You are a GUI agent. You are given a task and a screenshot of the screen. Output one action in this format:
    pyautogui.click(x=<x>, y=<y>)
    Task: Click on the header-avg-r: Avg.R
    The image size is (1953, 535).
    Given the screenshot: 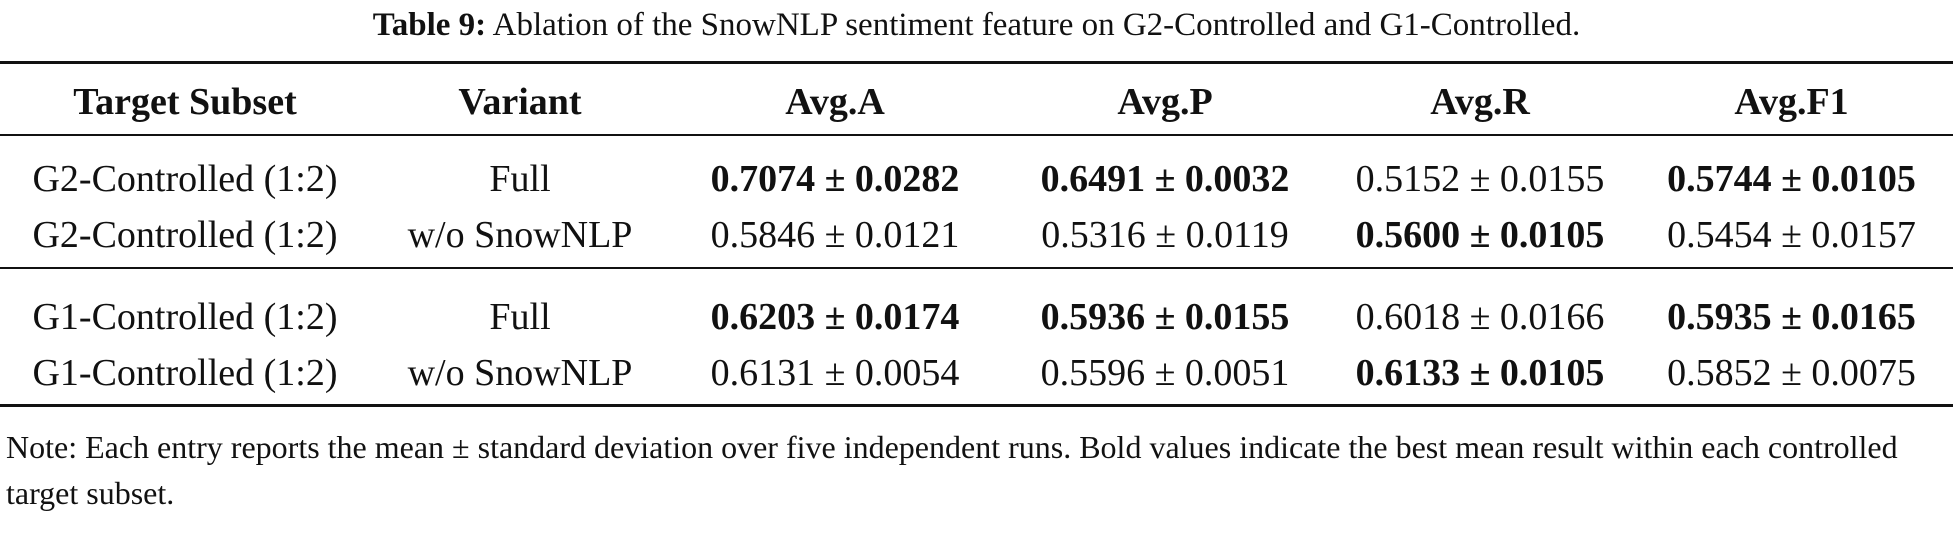 What is the action you would take?
    pyautogui.click(x=1480, y=102)
    